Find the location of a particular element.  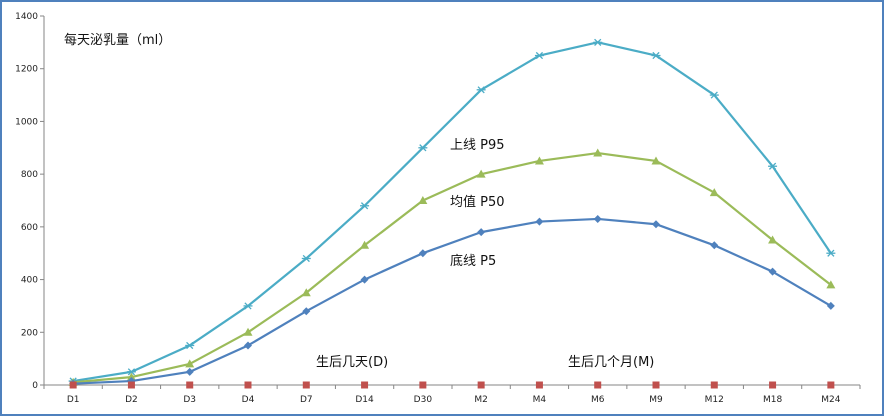

series-label-p5: 底线 P5 is located at coordinates (473, 261).